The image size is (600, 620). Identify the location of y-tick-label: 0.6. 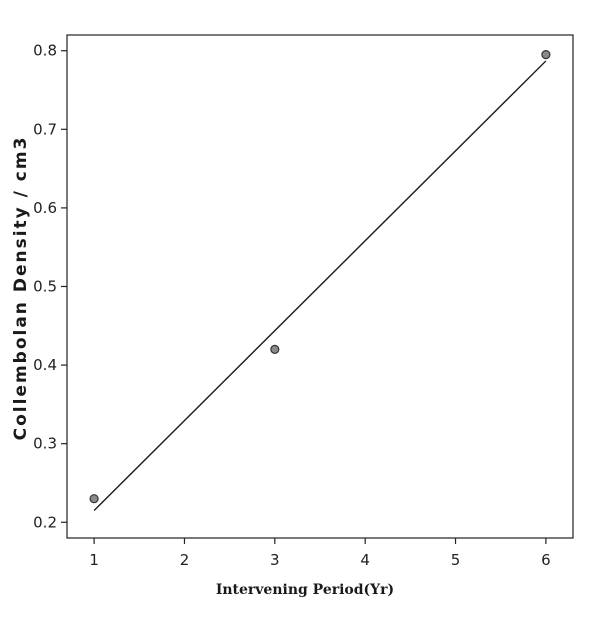
(45, 208).